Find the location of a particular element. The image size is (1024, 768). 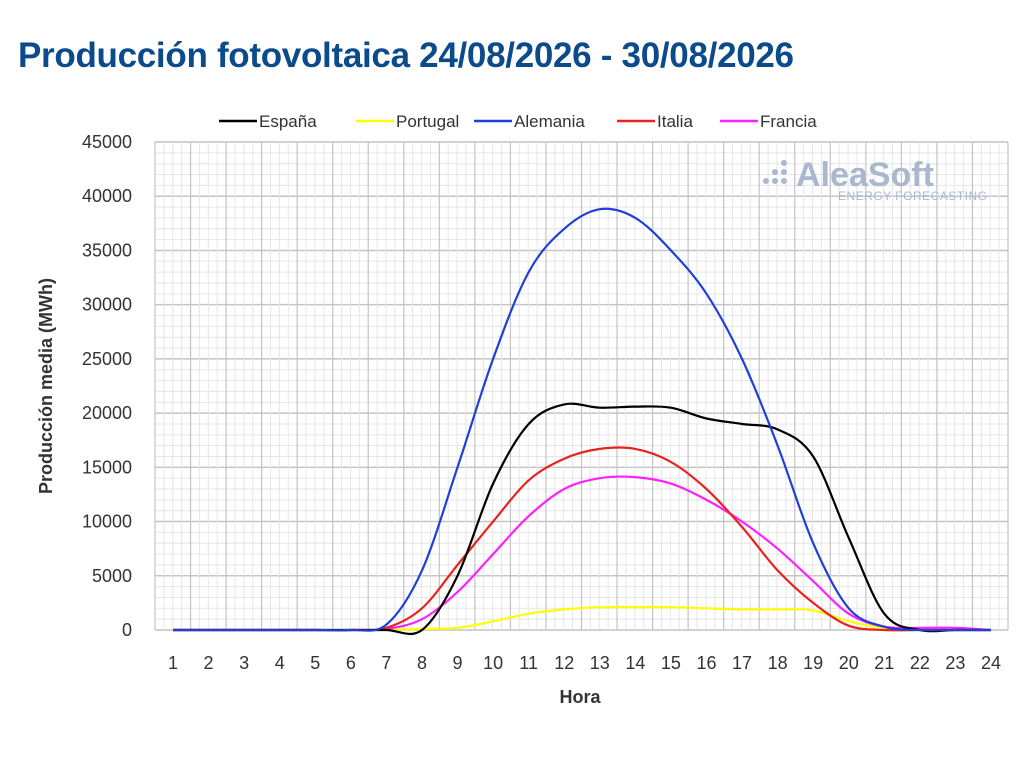

y-tick-label: 20000 is located at coordinates (107, 413).